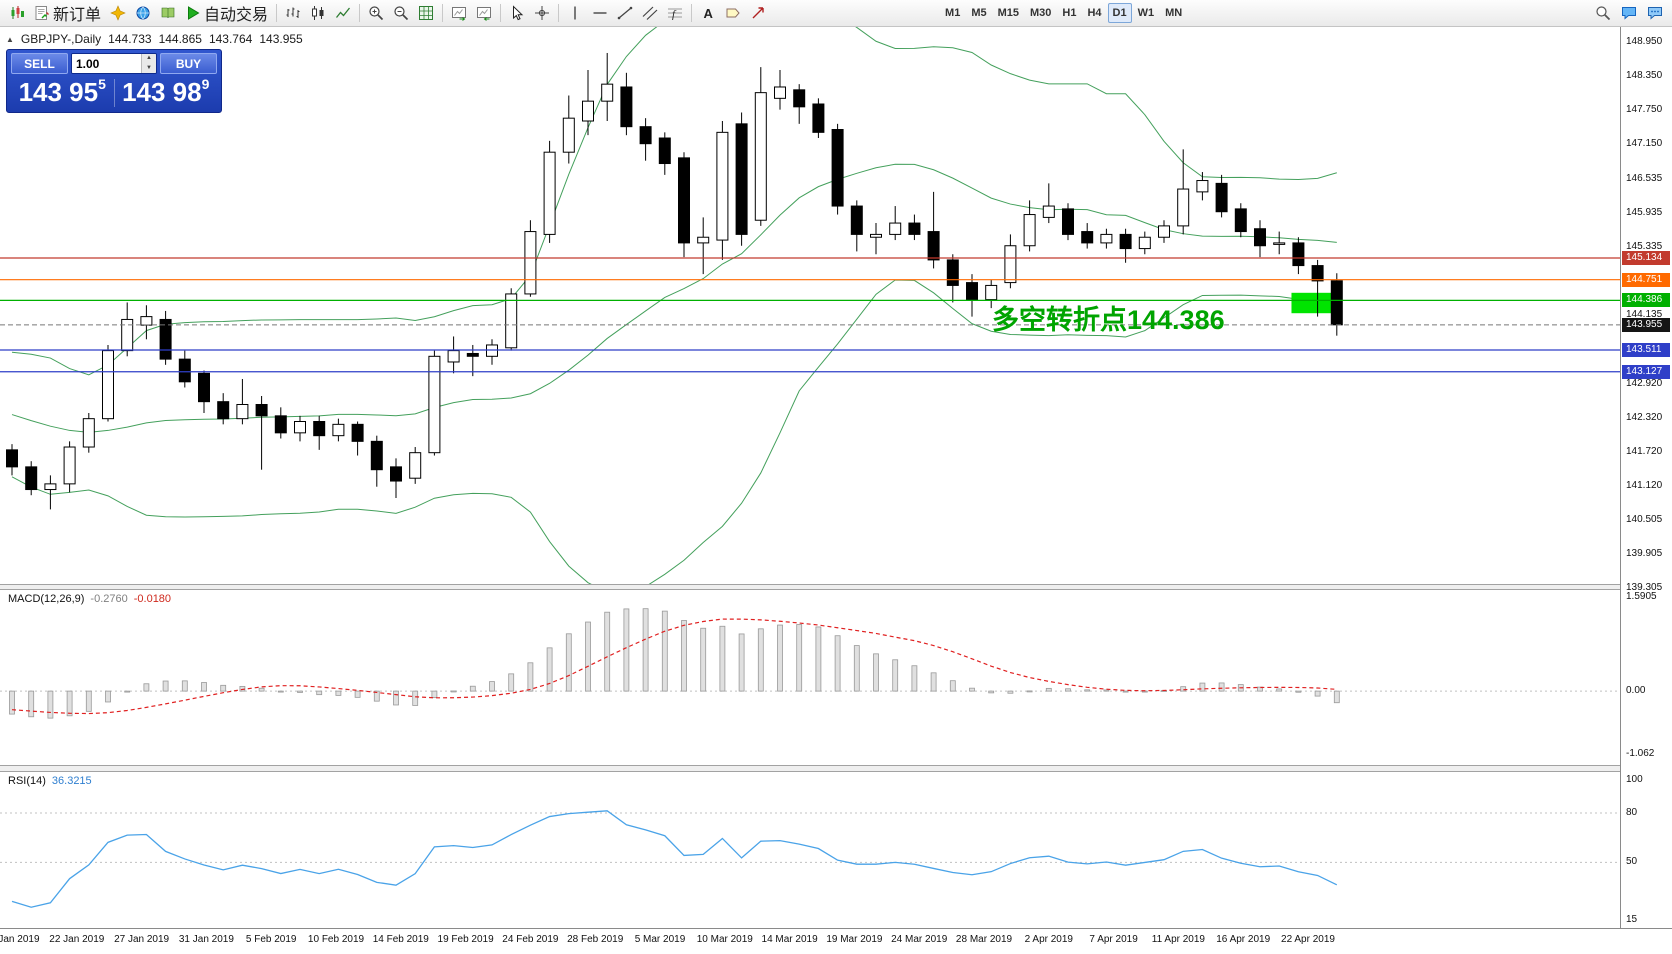 This screenshot has width=1672, height=954. Describe the element at coordinates (836, 587) in the screenshot. I see `panel-separator` at that location.